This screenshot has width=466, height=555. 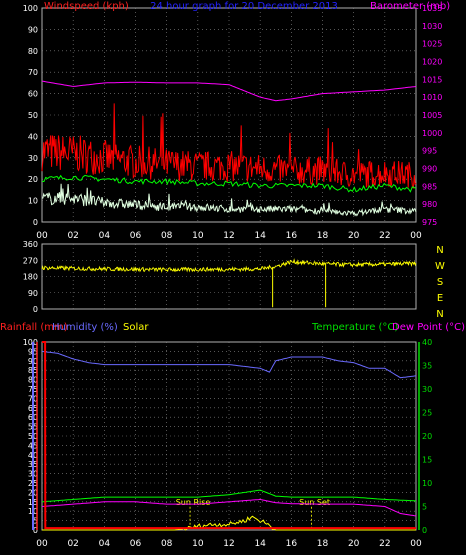 I want to click on right-tick-label: 990, so click(x=429, y=169).